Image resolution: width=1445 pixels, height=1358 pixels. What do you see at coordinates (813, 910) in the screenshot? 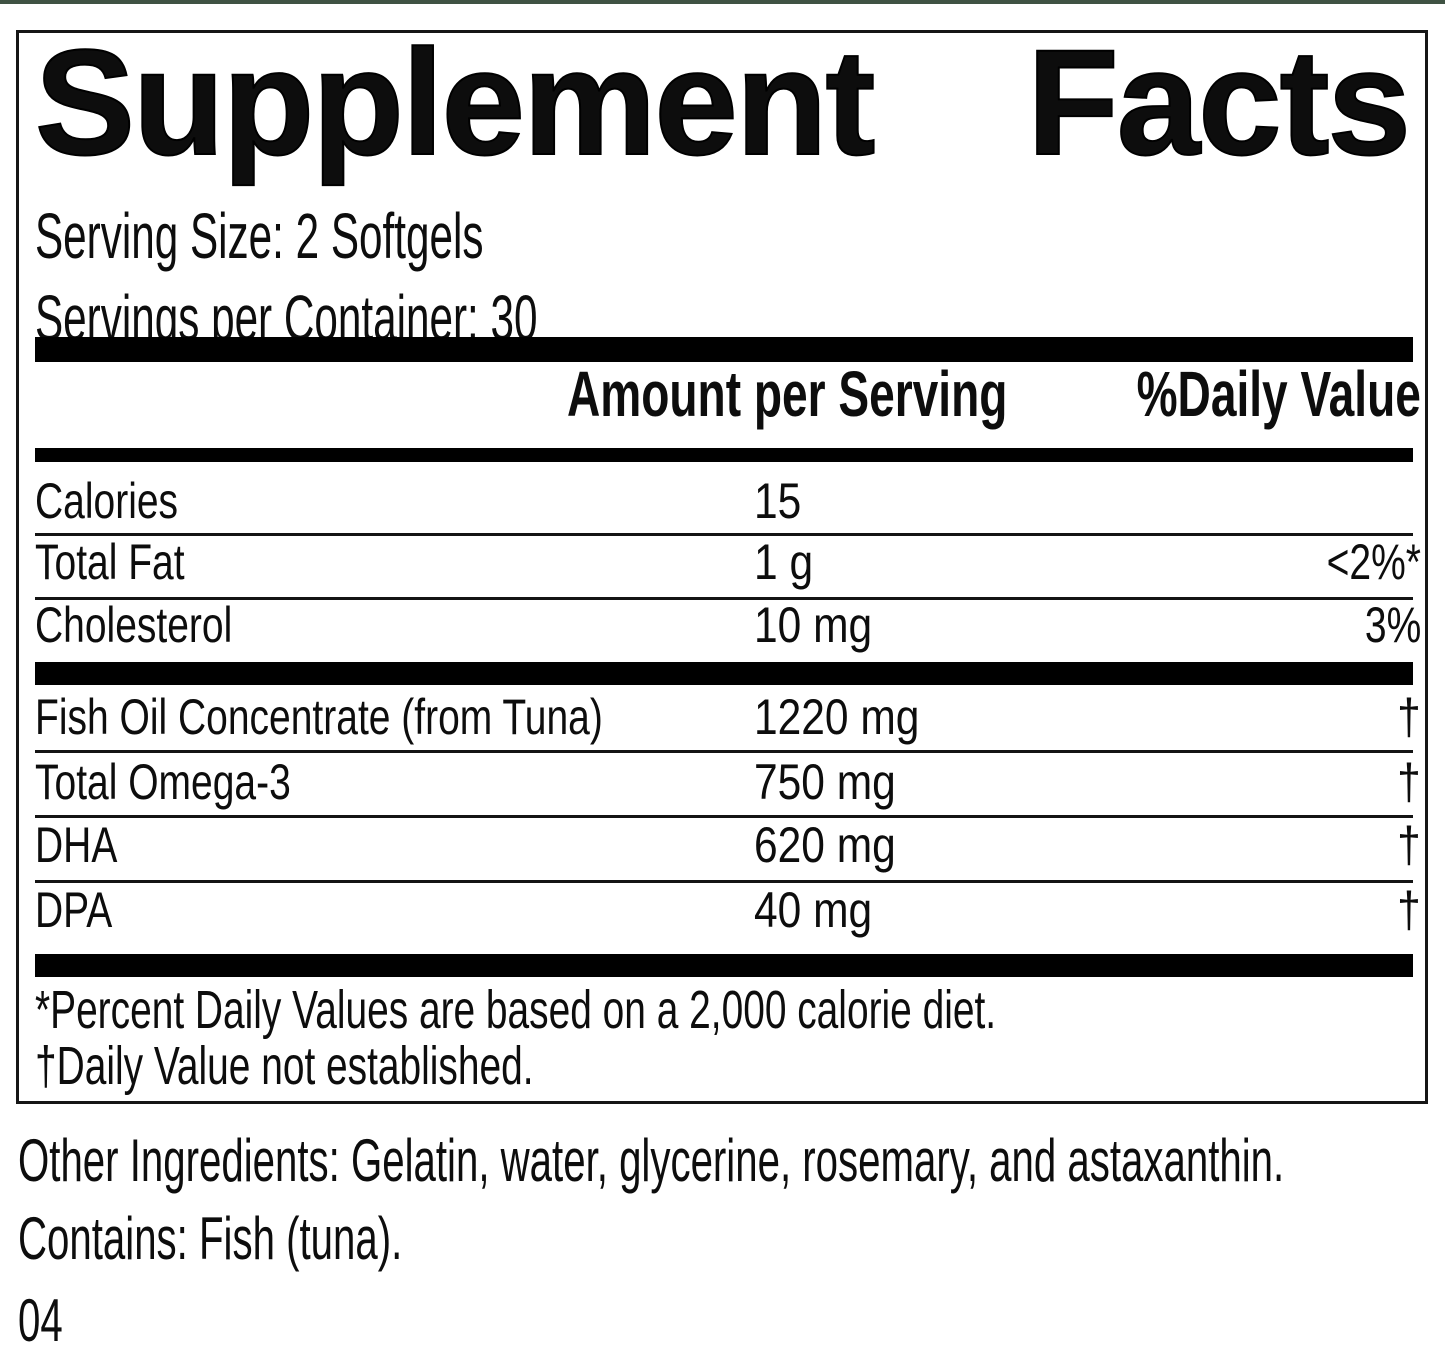
I see `nutrient-amount: 40 mg` at bounding box center [813, 910].